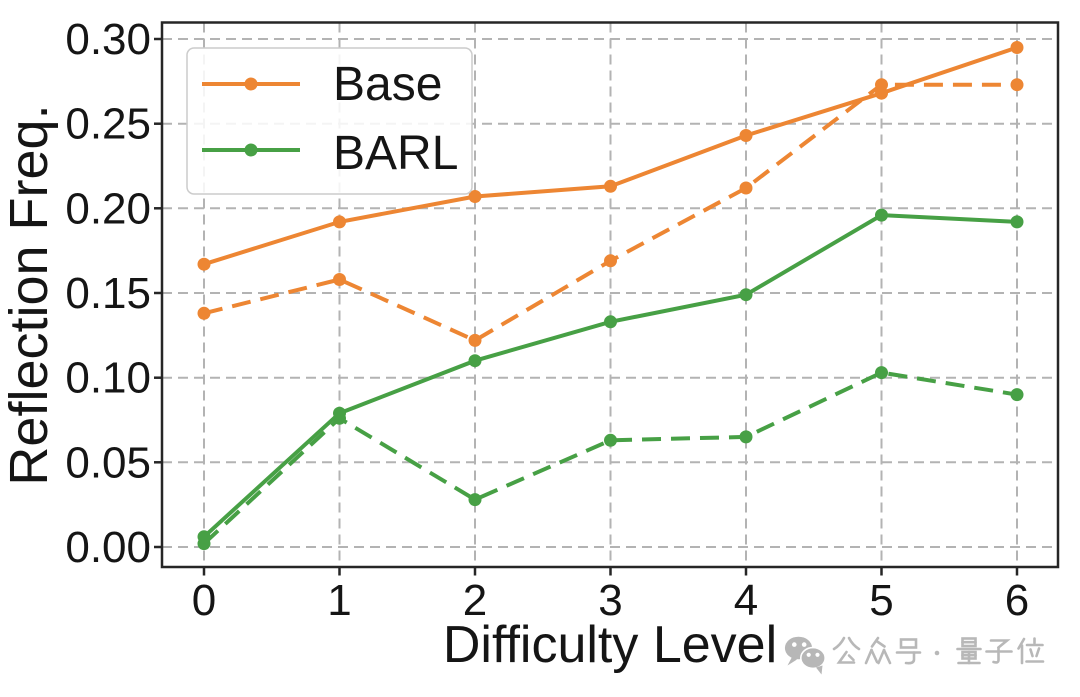  What do you see at coordinates (29, 294) in the screenshot?
I see `svg-text: Reflection Freq.` at bounding box center [29, 294].